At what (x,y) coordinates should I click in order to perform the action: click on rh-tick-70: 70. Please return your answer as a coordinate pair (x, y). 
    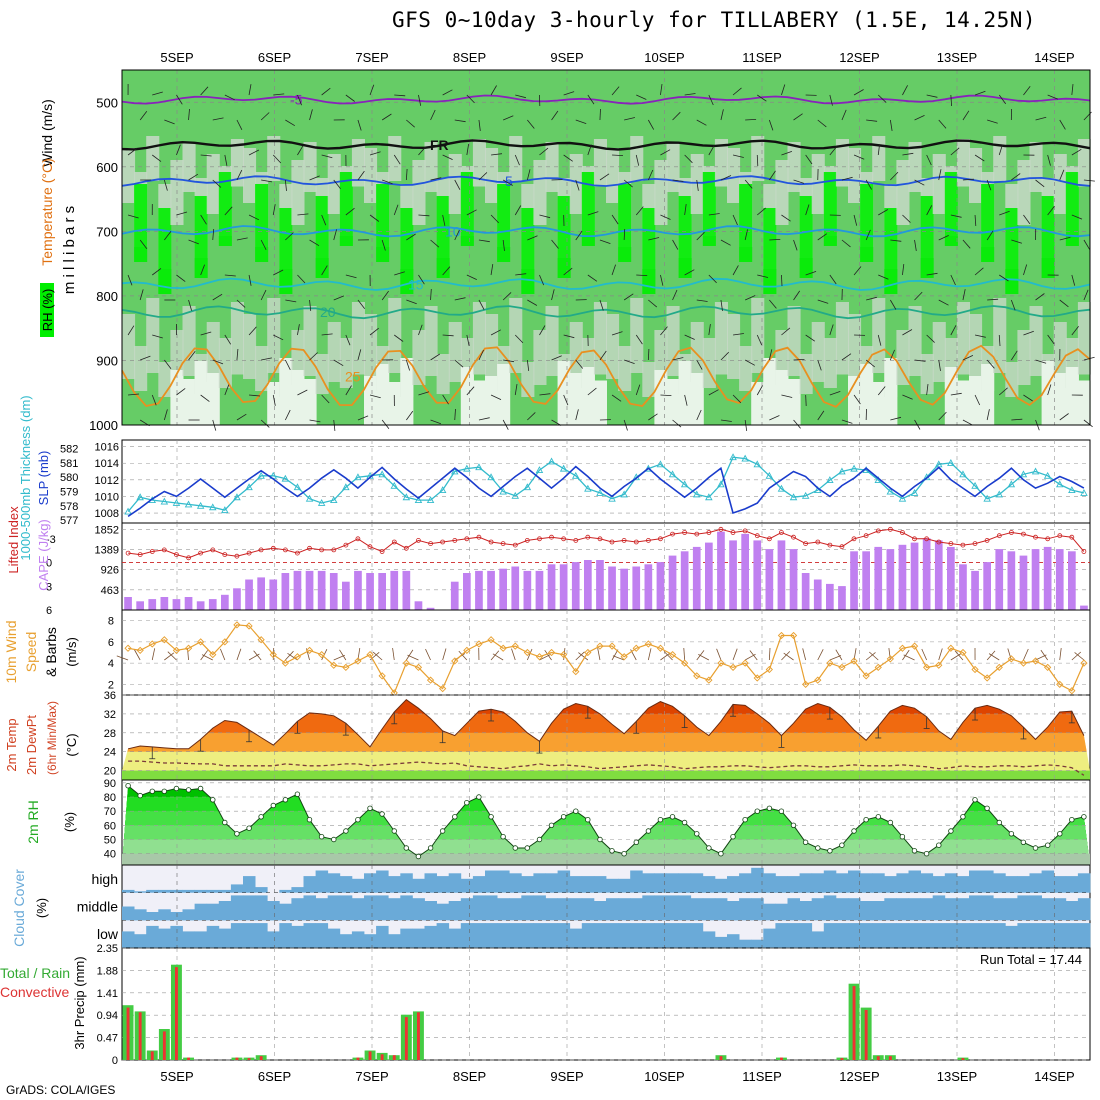
    Looking at the image, I should click on (110, 812).